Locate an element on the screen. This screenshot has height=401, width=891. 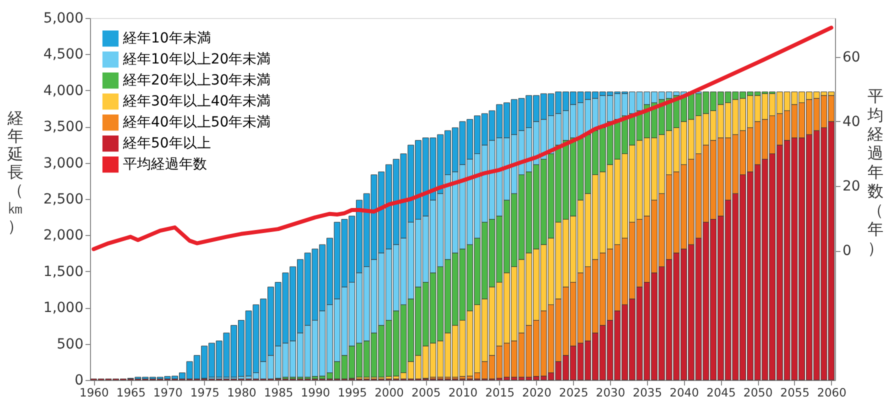
legend-label: 経年30年以上40年未満 is located at coordinates (196, 102).